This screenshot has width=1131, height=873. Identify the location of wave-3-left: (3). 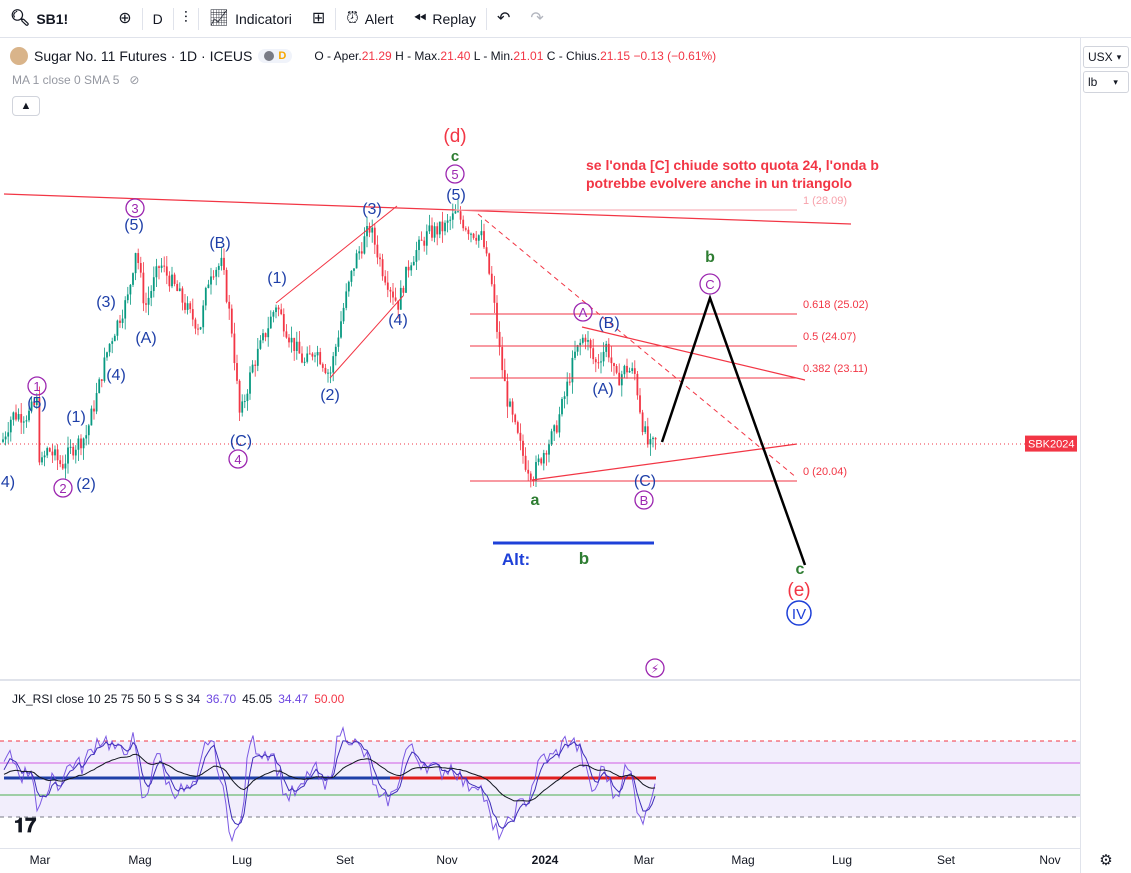
(106, 302).